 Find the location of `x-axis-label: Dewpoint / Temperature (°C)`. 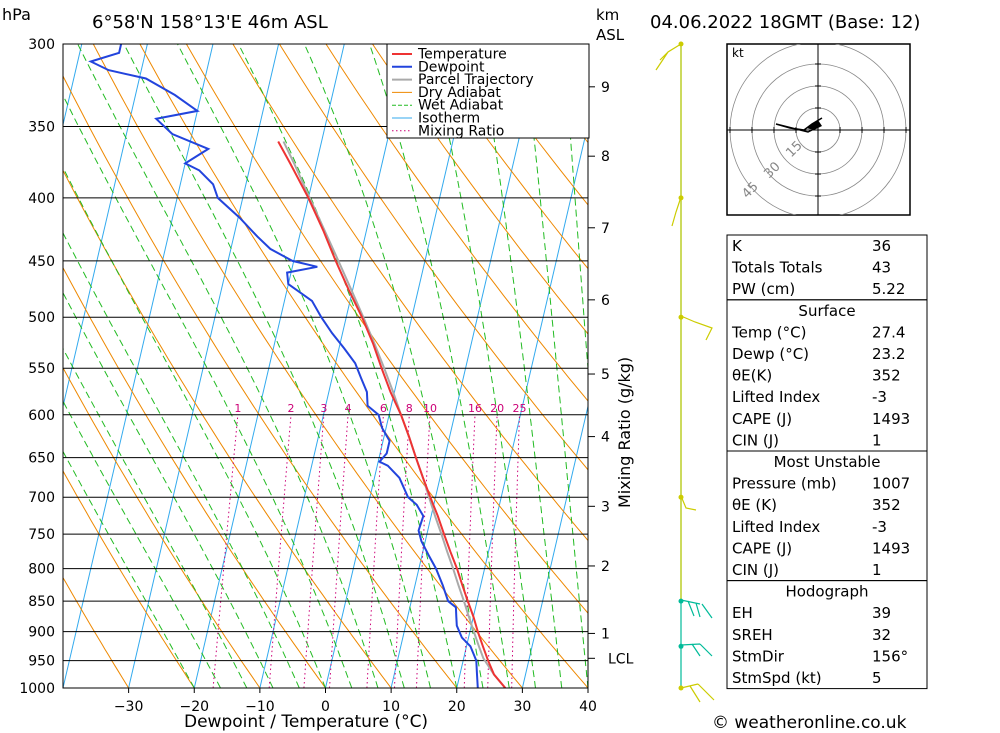

x-axis-label: Dewpoint / Temperature (°C) is located at coordinates (306, 722).